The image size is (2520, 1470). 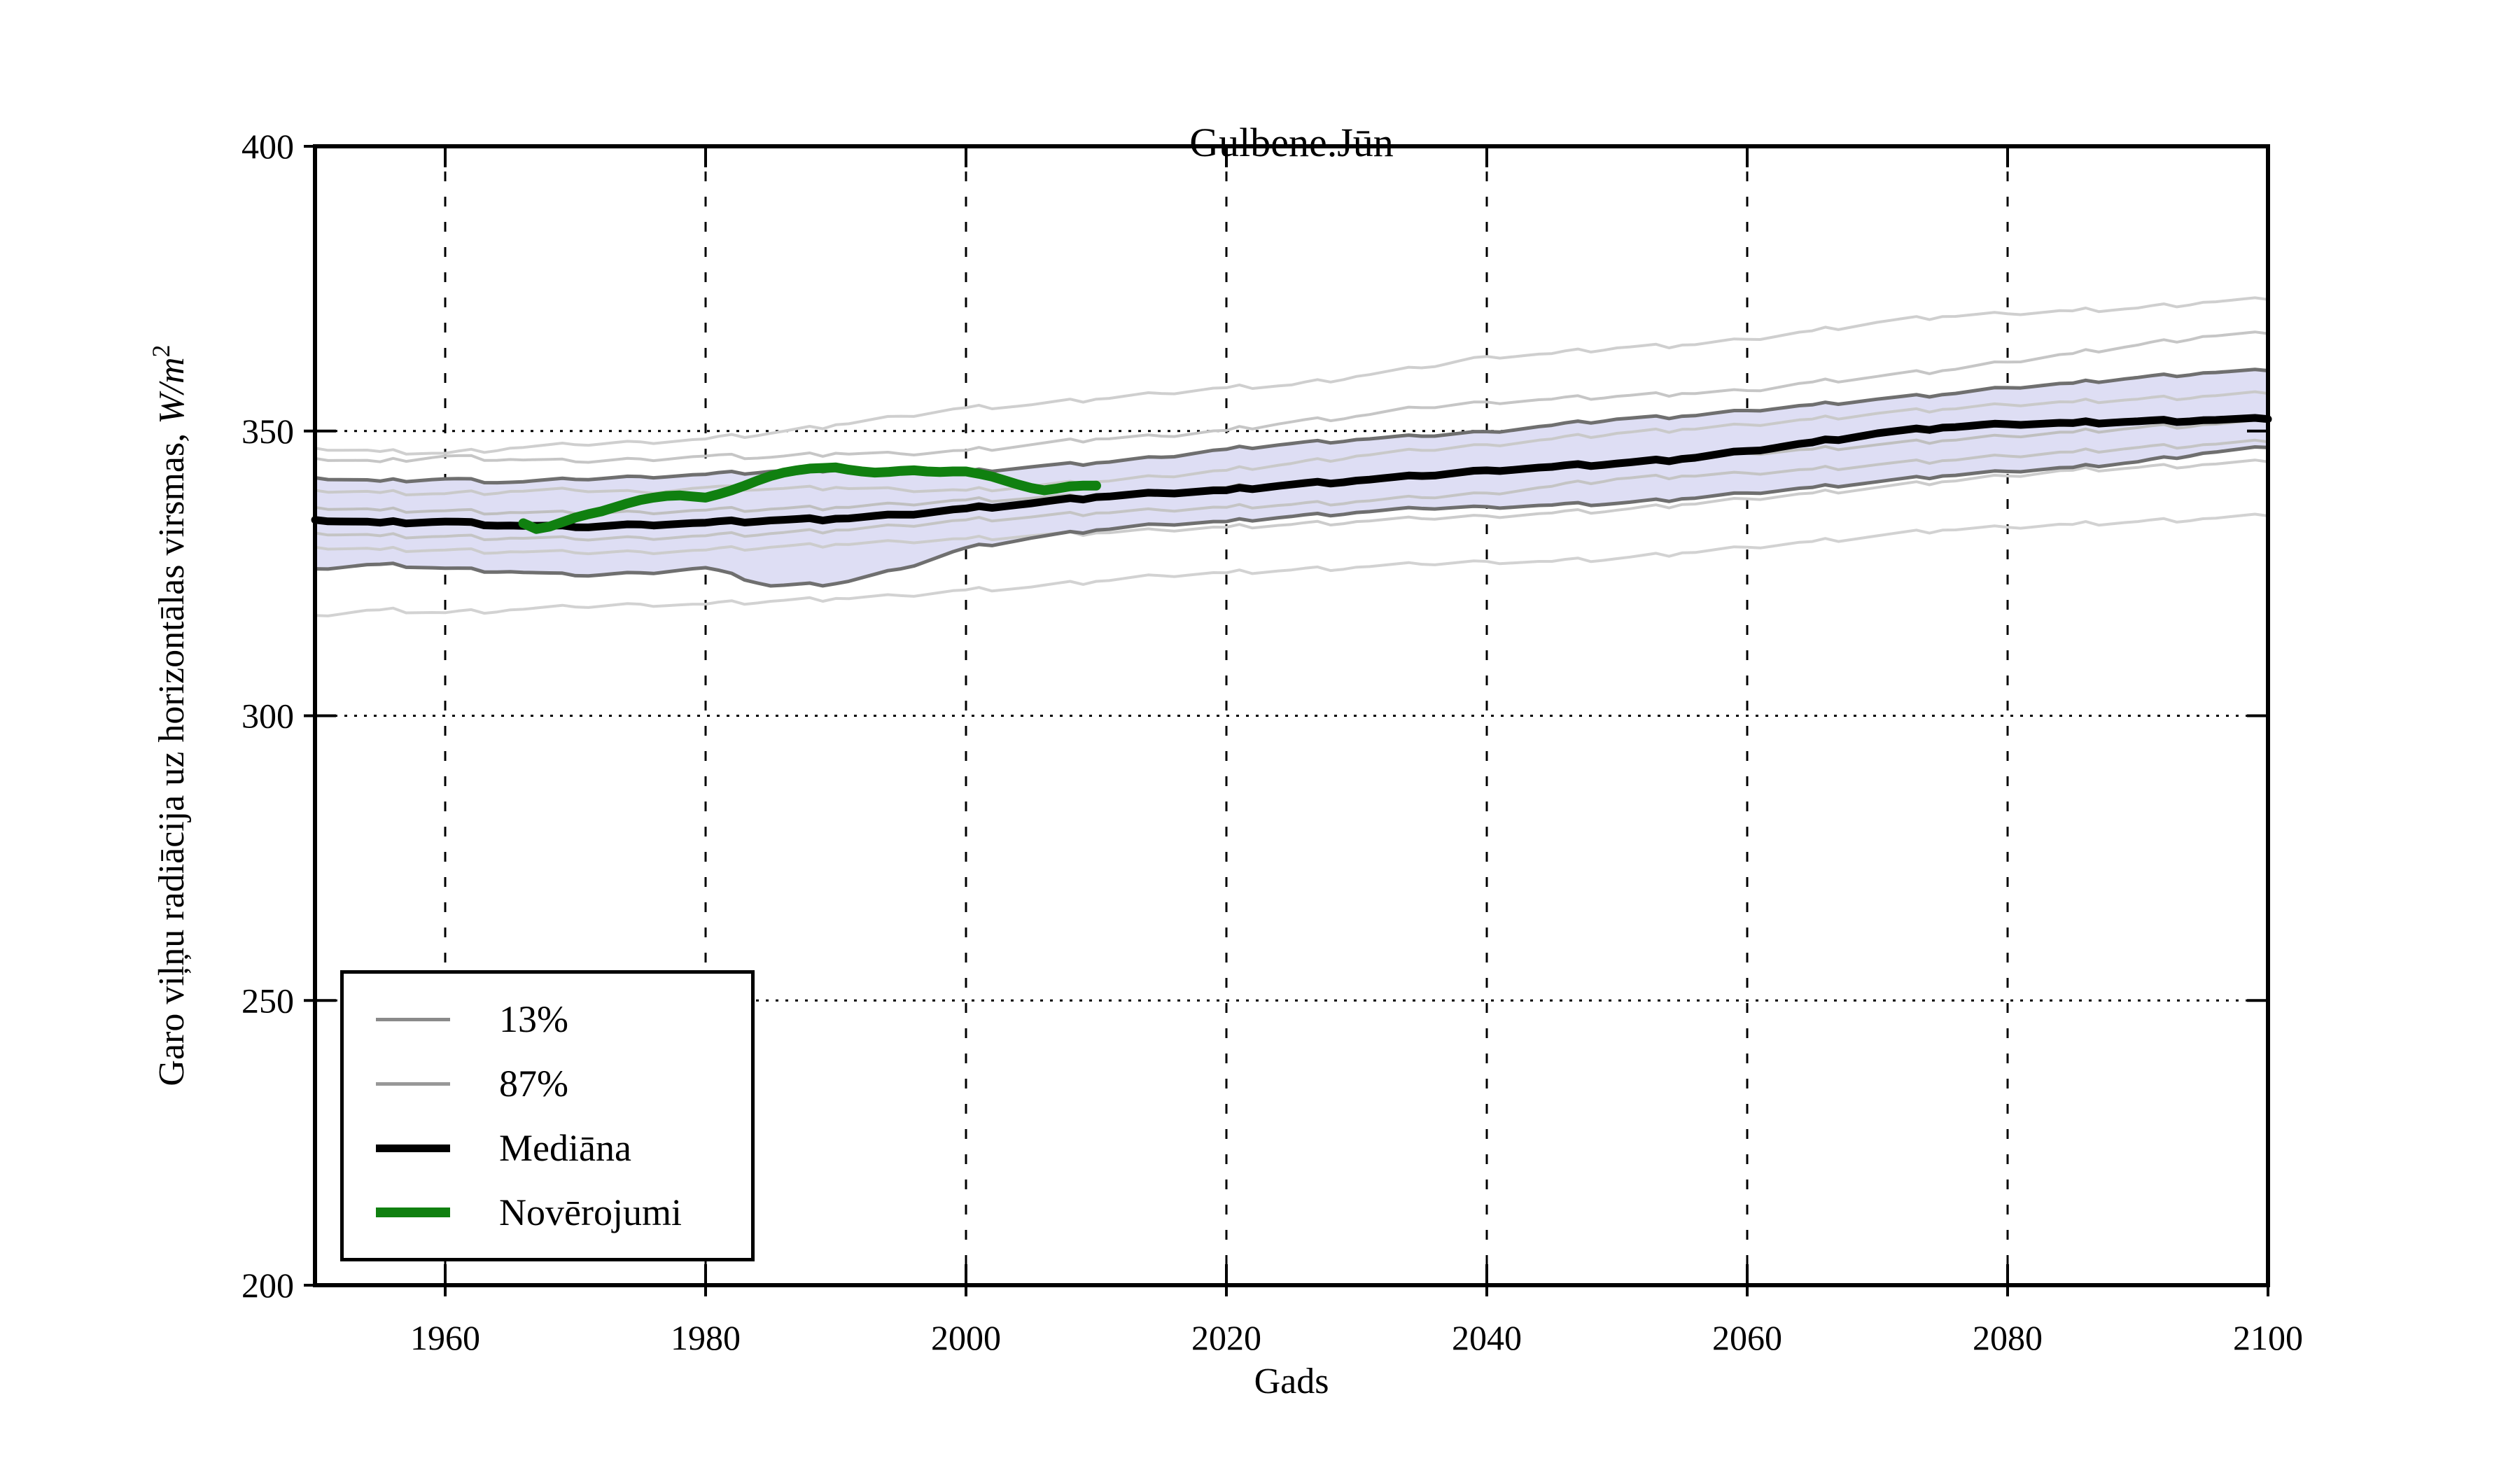 What do you see at coordinates (267, 716) in the screenshot?
I see `y-tick-label-300: 300` at bounding box center [267, 716].